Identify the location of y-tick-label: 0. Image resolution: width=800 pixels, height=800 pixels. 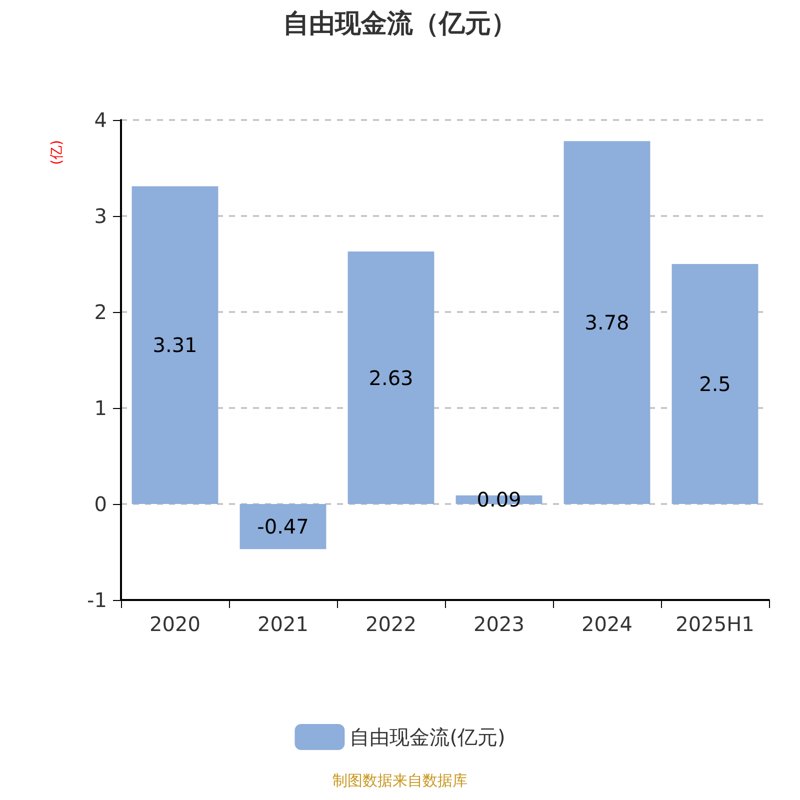
(100, 504).